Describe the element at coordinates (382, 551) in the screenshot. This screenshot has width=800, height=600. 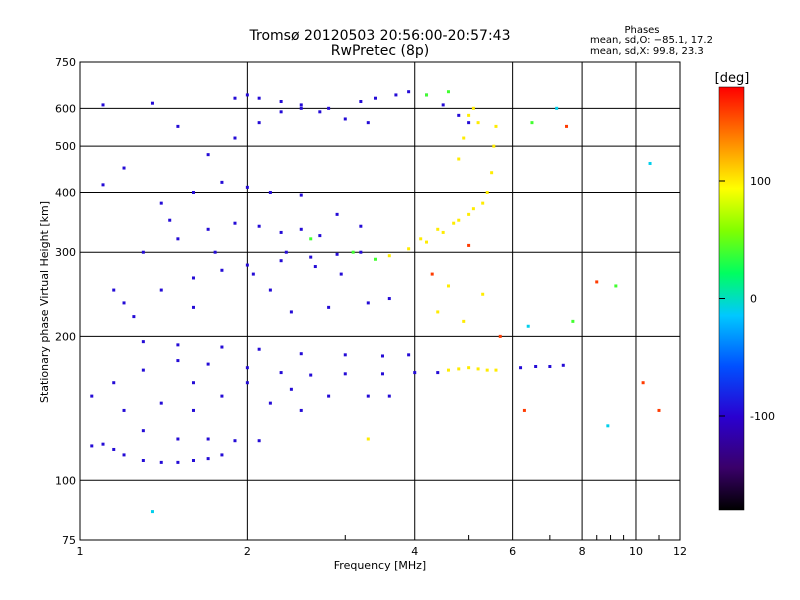
I see `x-tick-labels: 1 2 4 6 8 10 12` at that location.